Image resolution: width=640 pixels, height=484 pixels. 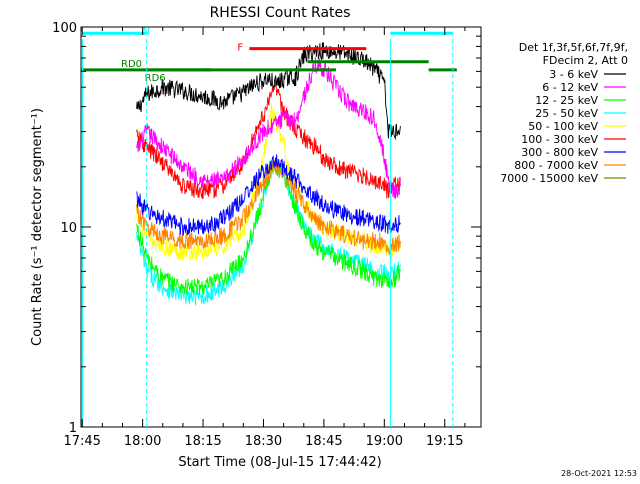 What do you see at coordinates (570, 87) in the screenshot?
I see `legend-entry-label-1: 6 - 12 keV` at bounding box center [570, 87].